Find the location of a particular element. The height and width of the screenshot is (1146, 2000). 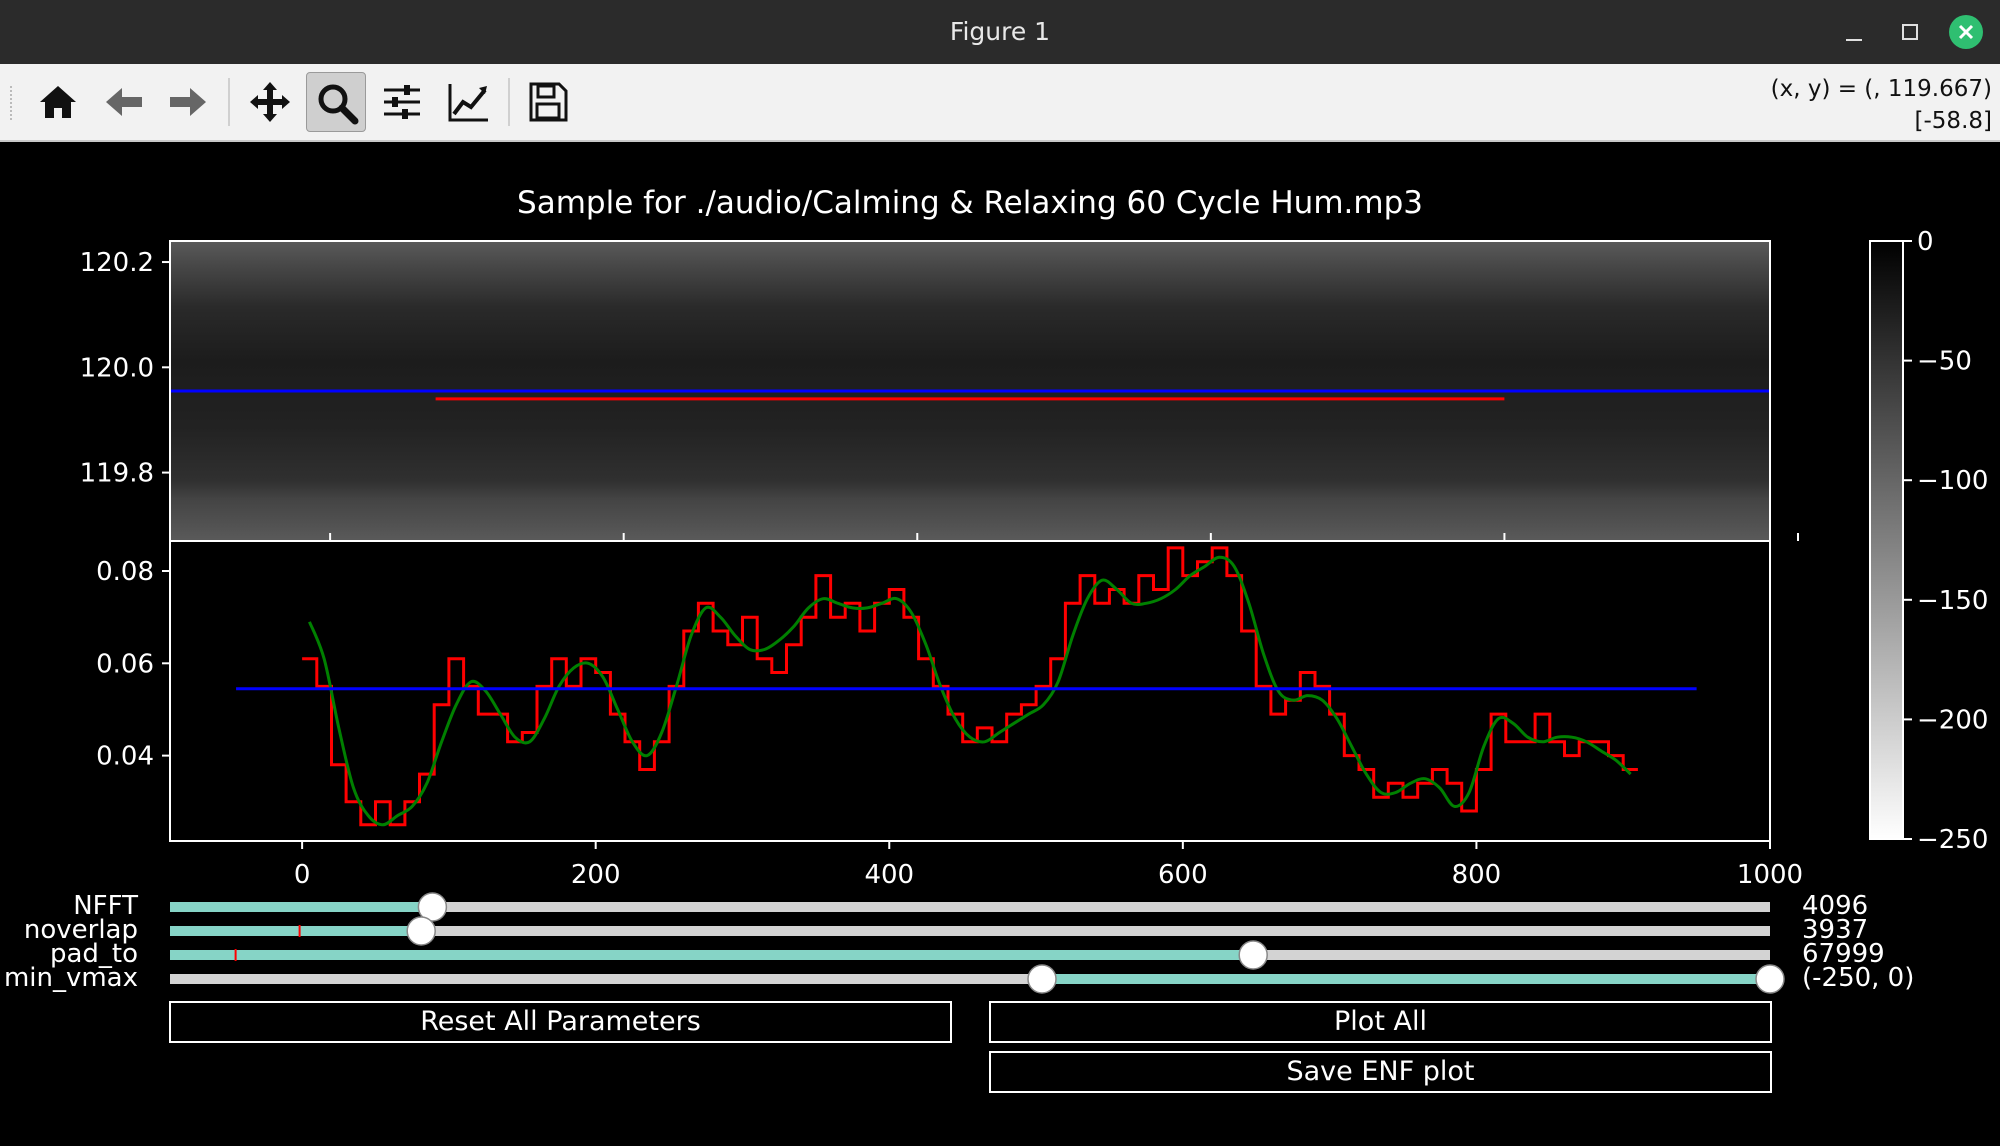

min-vmax-label: min_vmax is located at coordinates (70, 978).